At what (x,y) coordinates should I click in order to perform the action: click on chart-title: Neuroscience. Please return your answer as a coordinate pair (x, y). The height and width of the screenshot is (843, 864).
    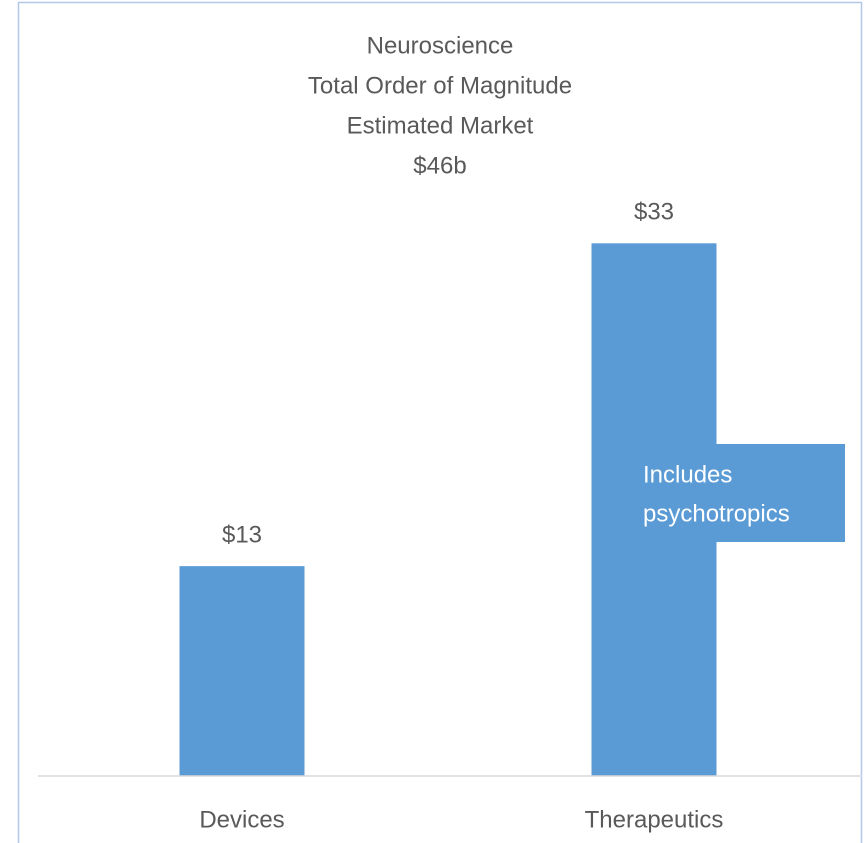
    Looking at the image, I should click on (440, 45).